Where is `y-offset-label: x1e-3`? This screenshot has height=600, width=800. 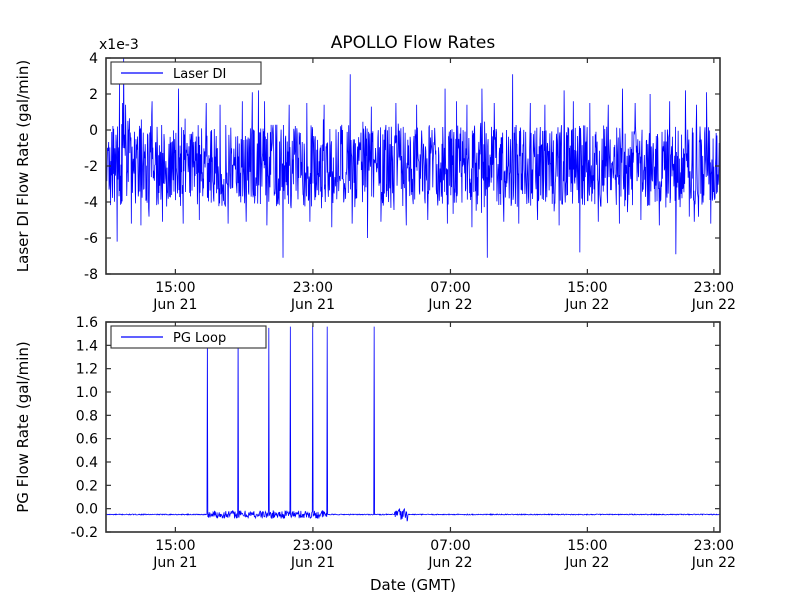 y-offset-label: x1e-3 is located at coordinates (119, 45).